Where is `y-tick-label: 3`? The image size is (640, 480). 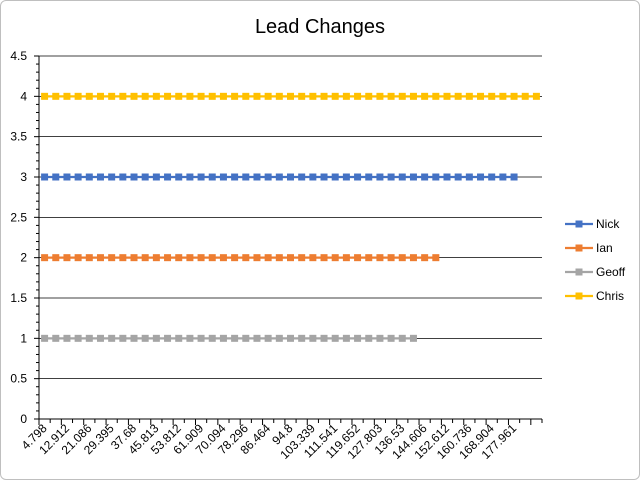 y-tick-label: 3 is located at coordinates (23, 177).